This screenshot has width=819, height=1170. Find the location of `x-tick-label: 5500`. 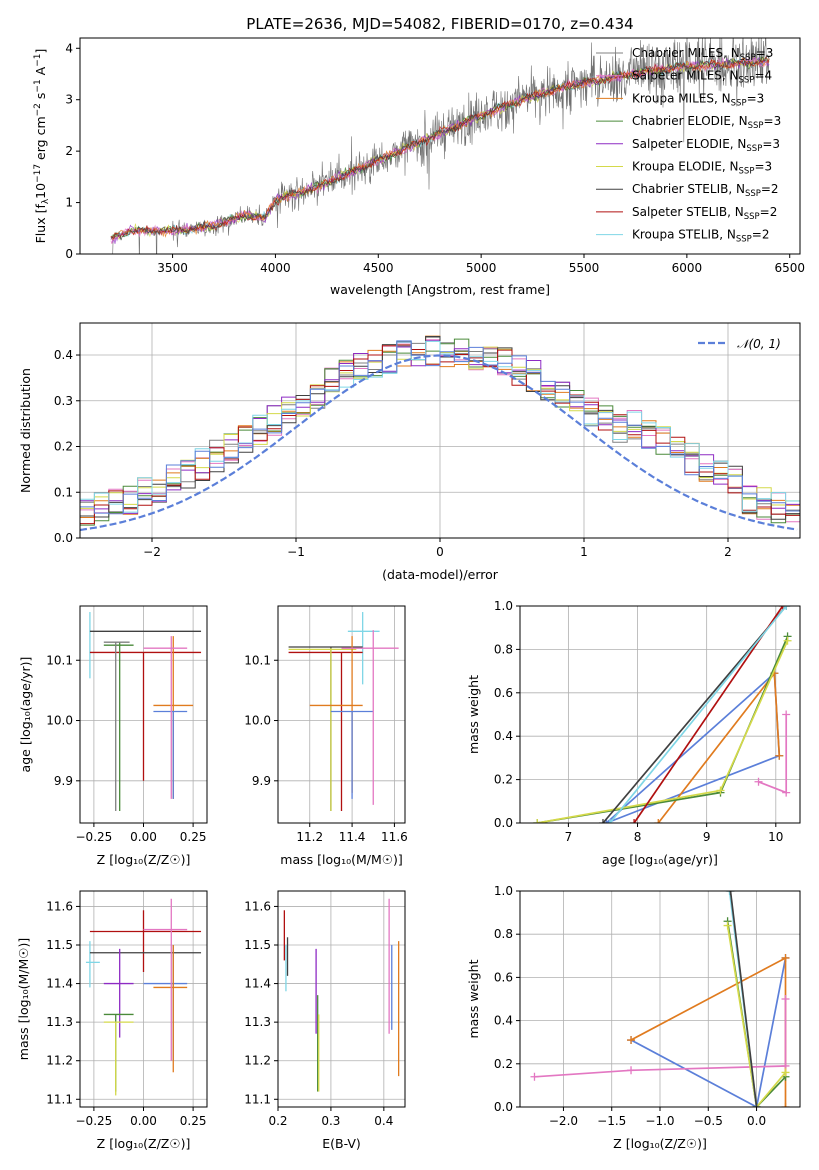

x-tick-label: 5500 is located at coordinates (584, 268).